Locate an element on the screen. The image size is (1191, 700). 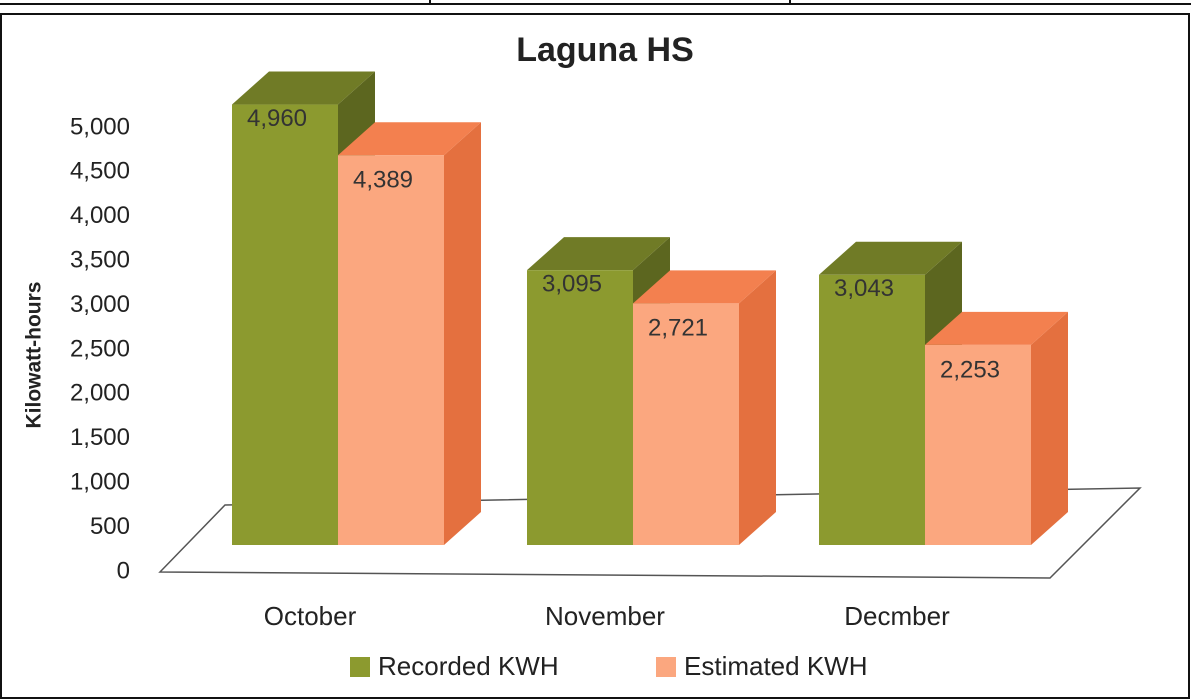
legend-label: Estimated KWH is located at coordinates (776, 666).